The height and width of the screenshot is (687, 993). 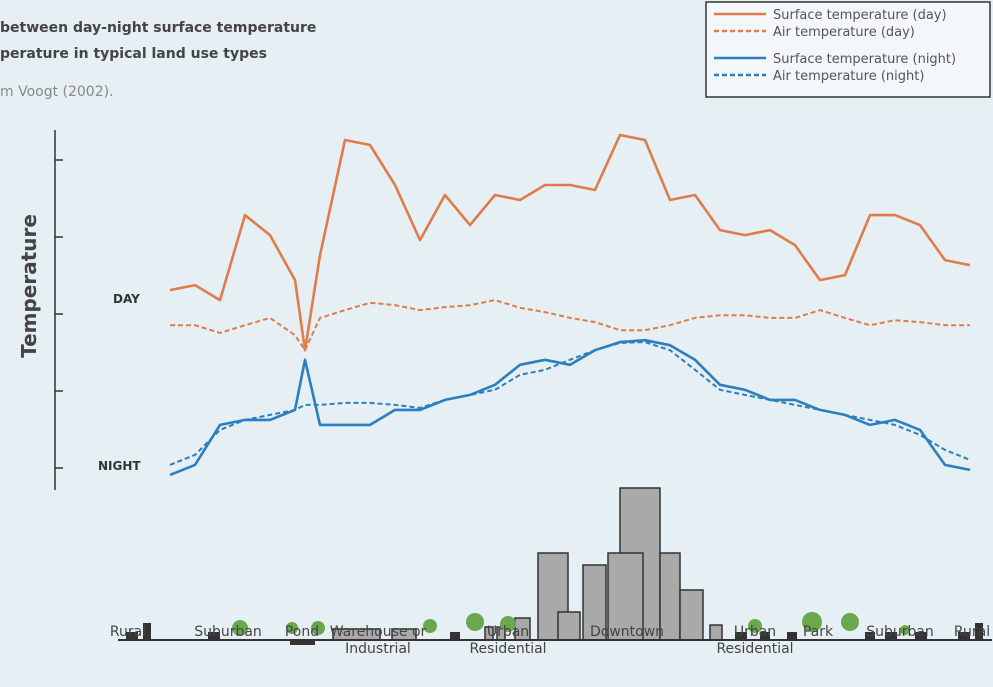 I want to click on title: between day-night surface temperature, so click(x=158, y=28).